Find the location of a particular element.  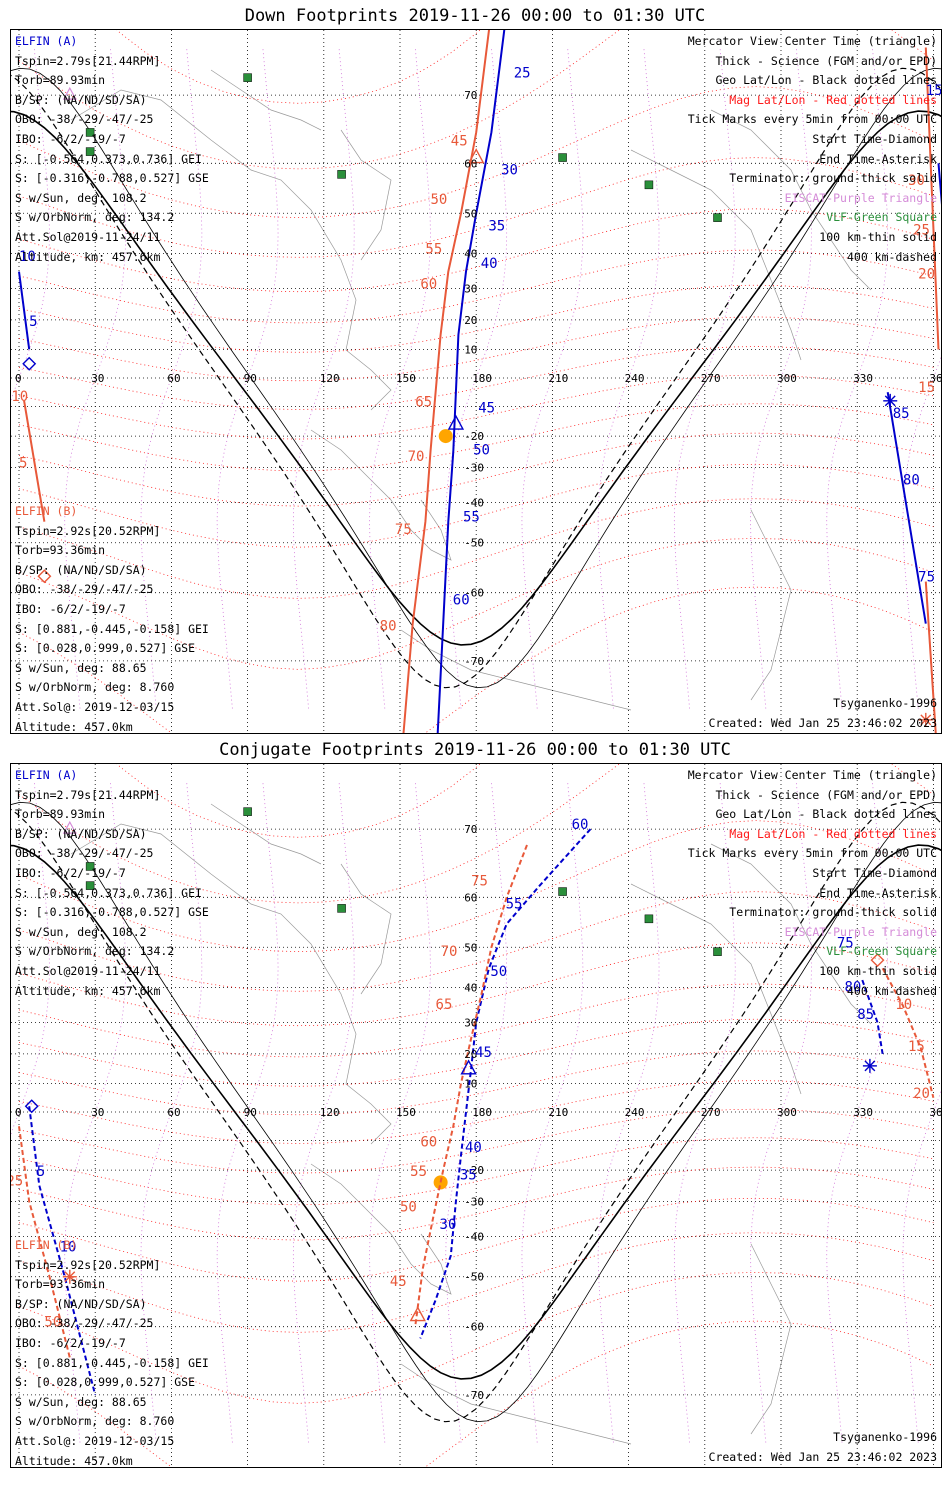

elfin-a-info-line: Tspin=2.79s[21.44RPM] is located at coordinates (88, 794).